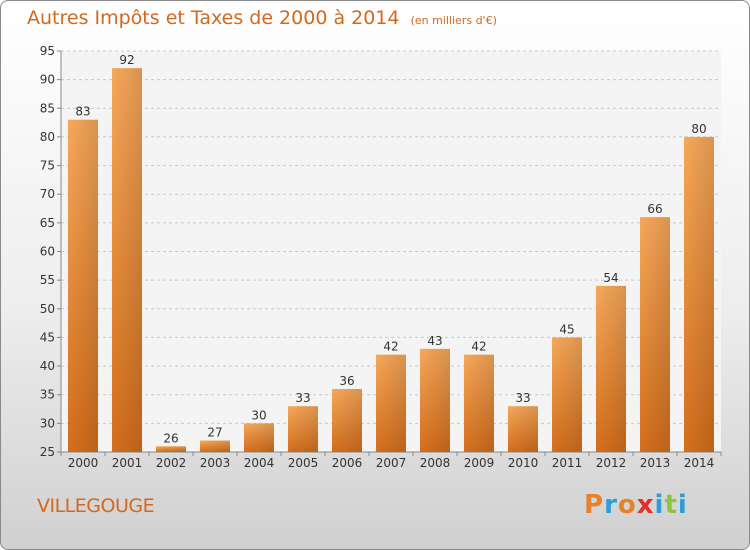  Describe the element at coordinates (594, 505) in the screenshot. I see `logo-letter: P` at that location.